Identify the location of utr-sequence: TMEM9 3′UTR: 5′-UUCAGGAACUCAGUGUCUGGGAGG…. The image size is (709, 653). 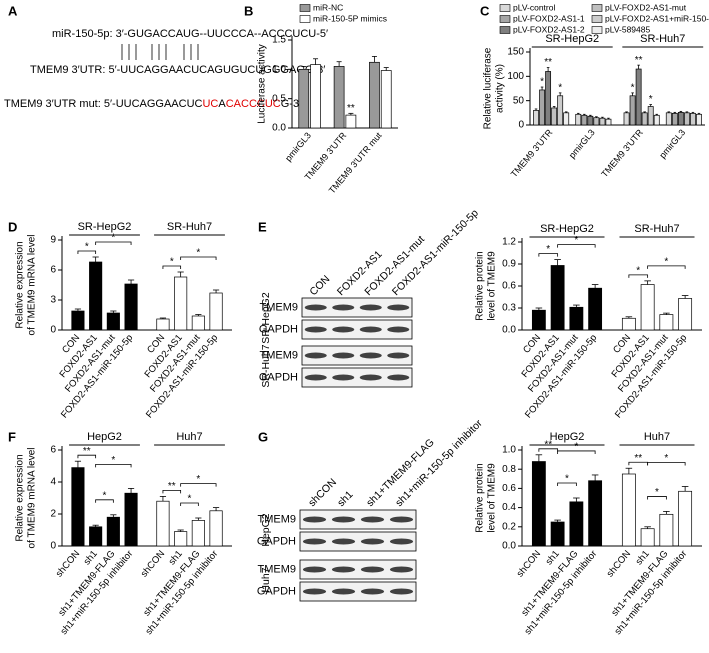
(177, 70).